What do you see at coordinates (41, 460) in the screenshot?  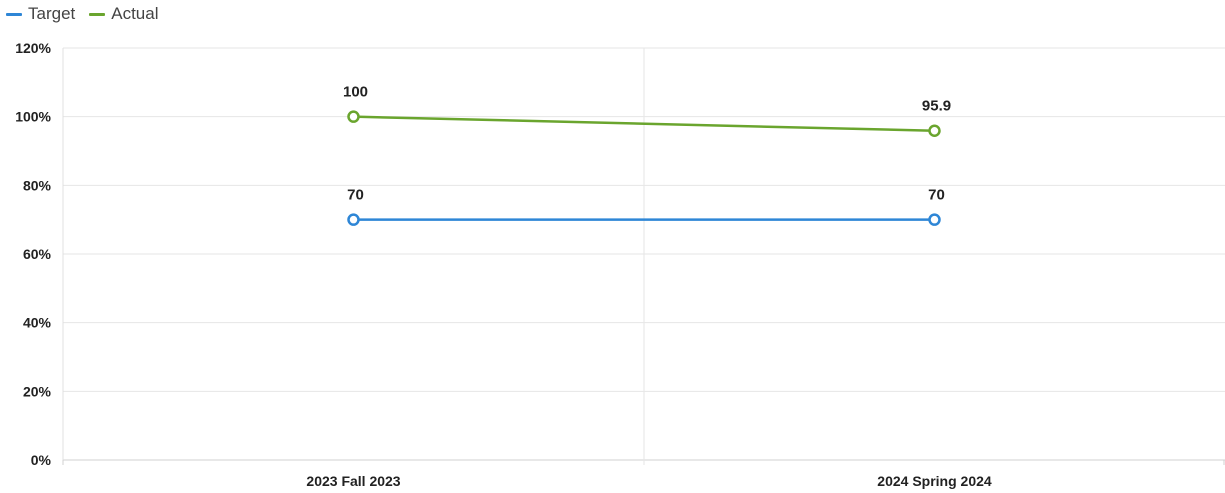 I see `y-tick-label: 0%` at bounding box center [41, 460].